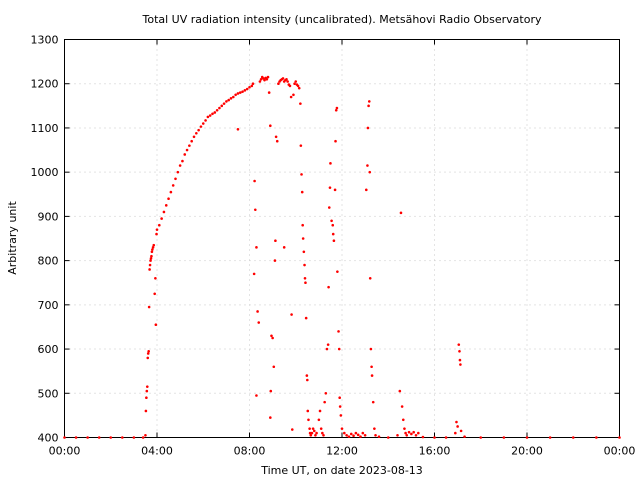  I want to click on y-tick-label: 600, so click(48, 349).